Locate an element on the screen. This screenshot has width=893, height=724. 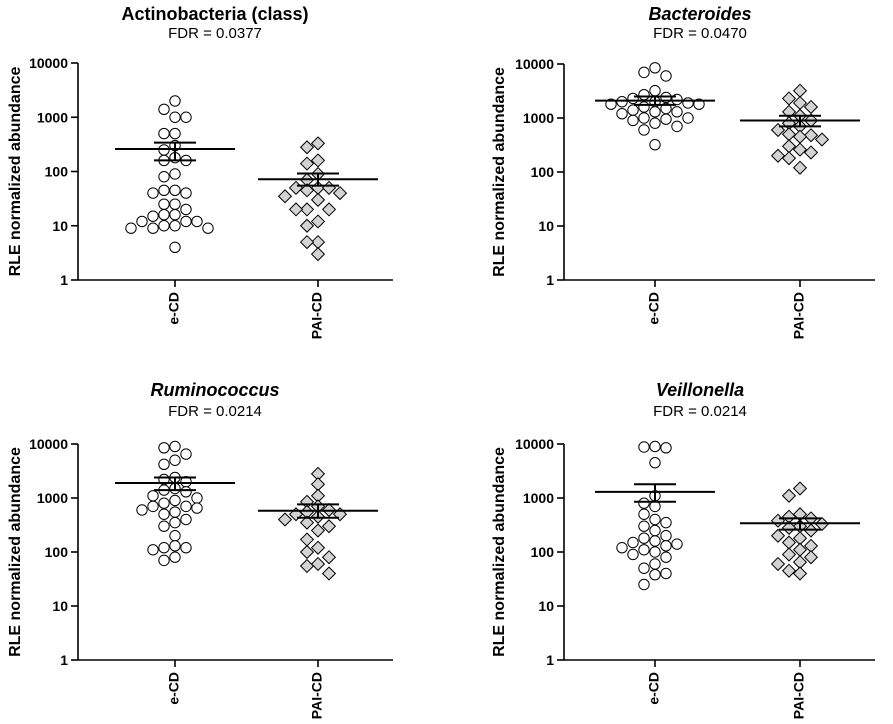
chart-subtitle-fdr: FDR = 0.0214 is located at coordinates (215, 411).